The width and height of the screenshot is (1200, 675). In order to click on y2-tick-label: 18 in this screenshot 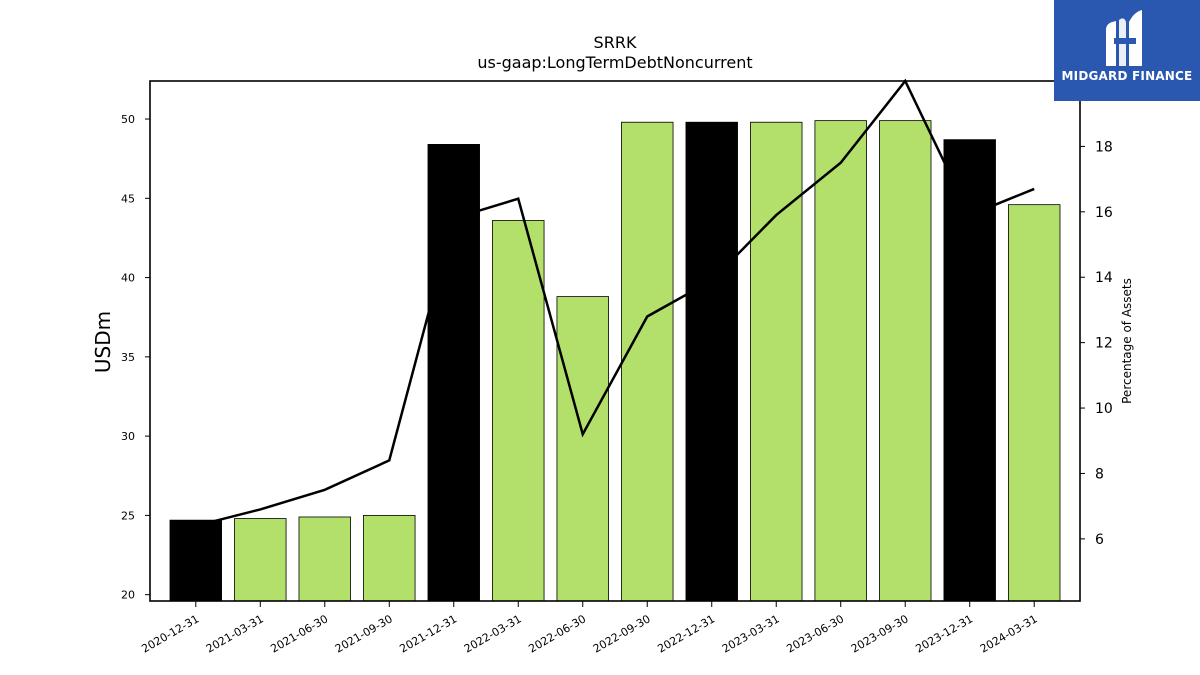, I will do `click(1104, 147)`.